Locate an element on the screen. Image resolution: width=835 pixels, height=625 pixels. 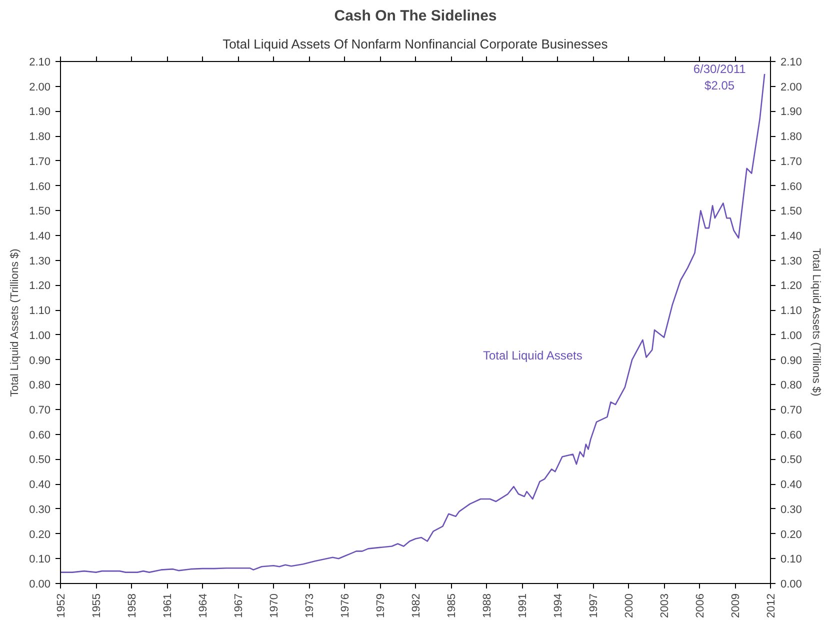
x-tick-label: 1955 is located at coordinates (97, 605).